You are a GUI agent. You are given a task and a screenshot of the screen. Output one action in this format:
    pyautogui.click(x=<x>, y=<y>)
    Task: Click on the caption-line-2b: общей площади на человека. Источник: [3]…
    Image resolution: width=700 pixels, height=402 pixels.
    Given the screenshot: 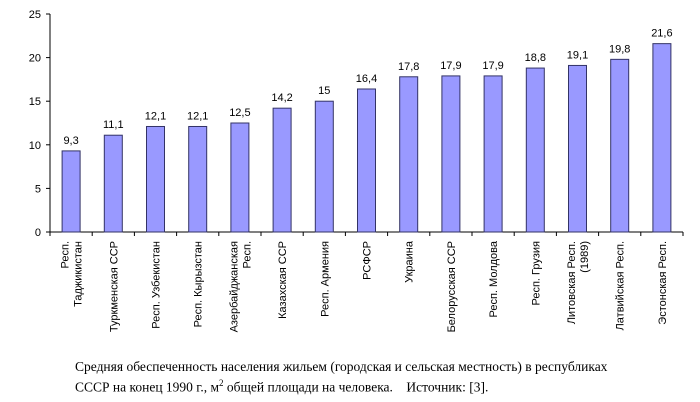 What is the action you would take?
    pyautogui.click(x=356, y=387)
    